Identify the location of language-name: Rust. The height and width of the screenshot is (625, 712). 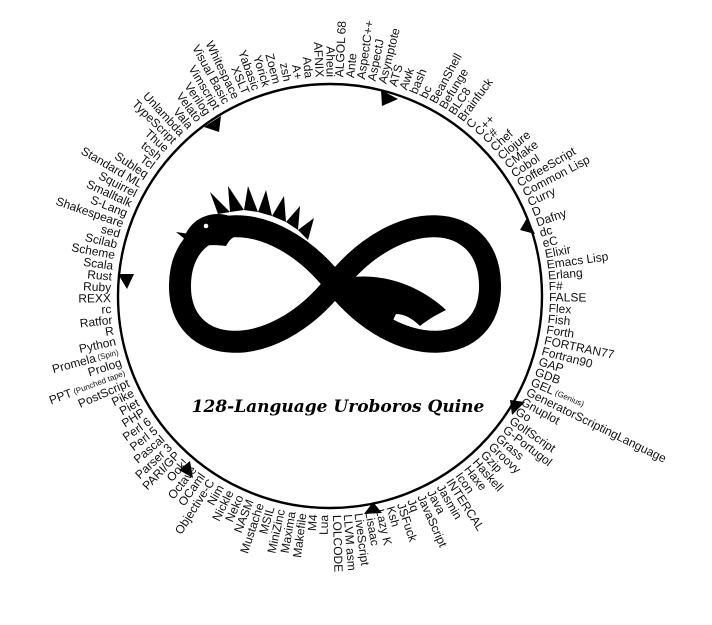
(100, 276).